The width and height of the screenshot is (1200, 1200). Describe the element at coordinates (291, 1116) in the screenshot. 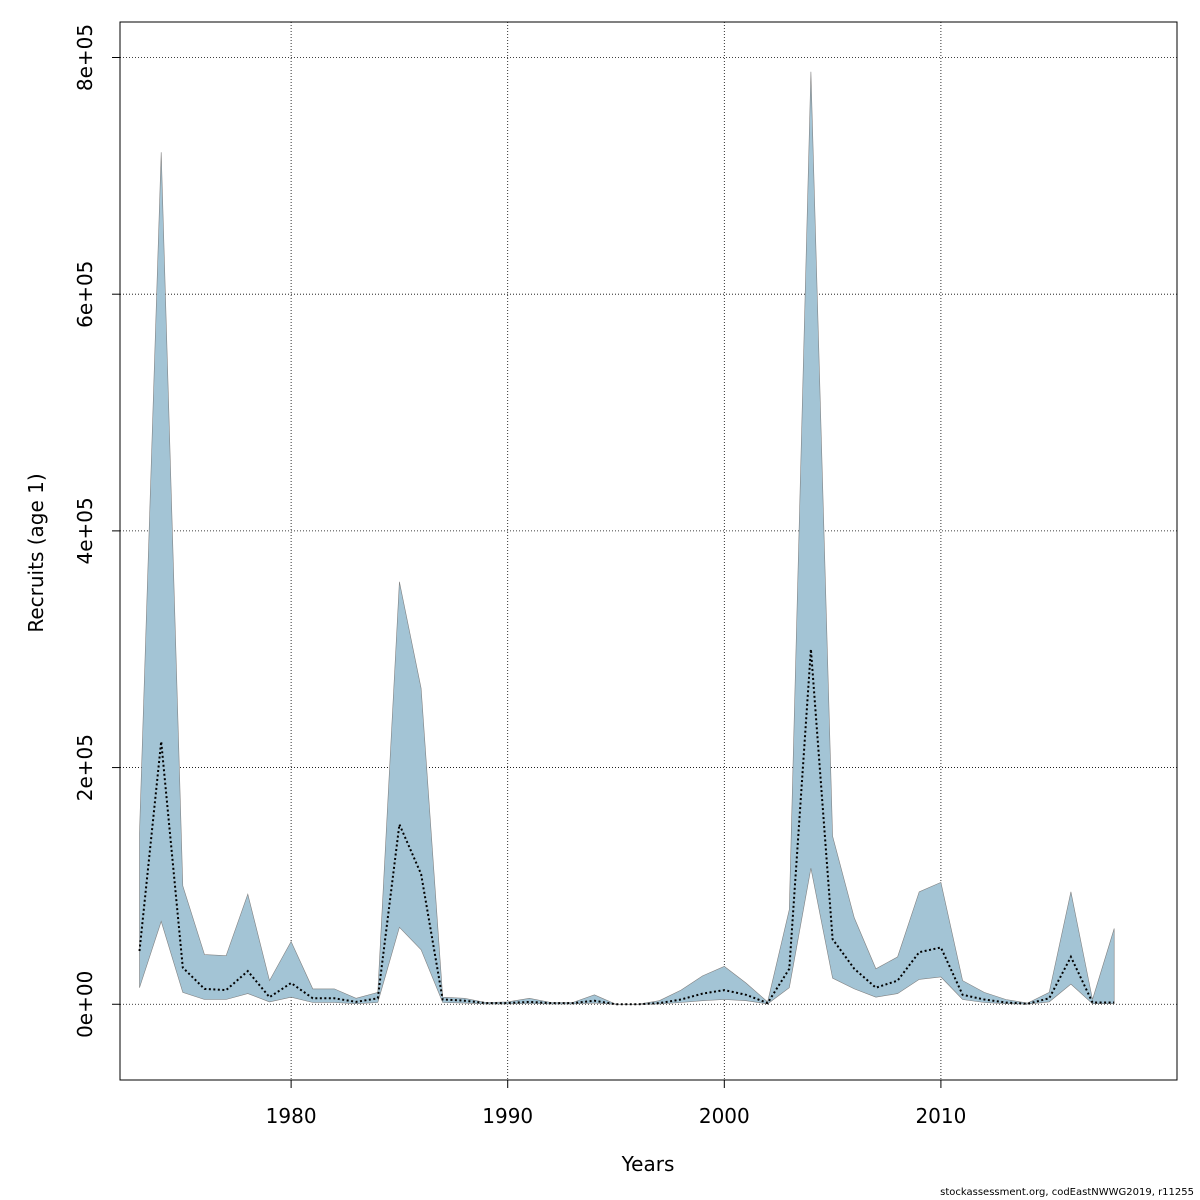

I see `x-tick-label: 1980` at that location.